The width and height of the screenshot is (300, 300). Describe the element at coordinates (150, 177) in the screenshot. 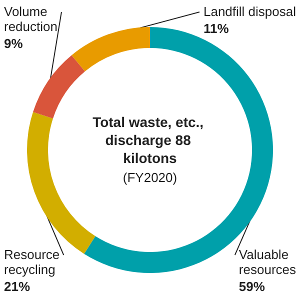

I see `text: (FY2020)` at that location.